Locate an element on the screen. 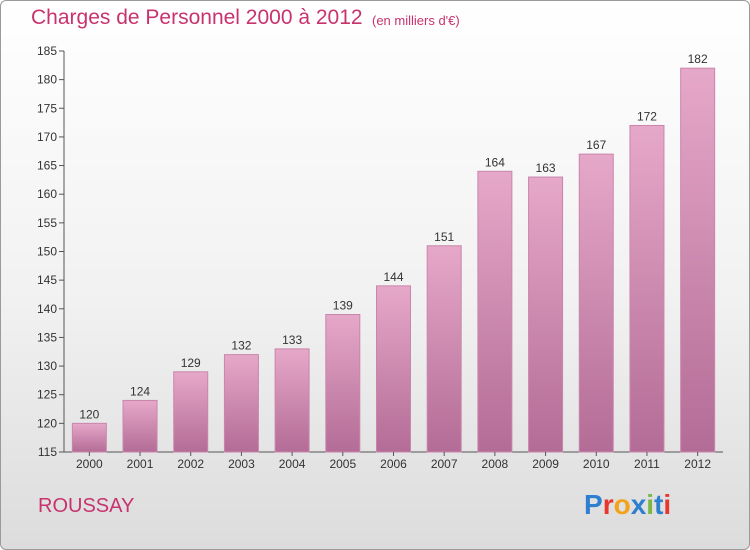  chart-subtitle: (en milliers d'€) is located at coordinates (416, 20).